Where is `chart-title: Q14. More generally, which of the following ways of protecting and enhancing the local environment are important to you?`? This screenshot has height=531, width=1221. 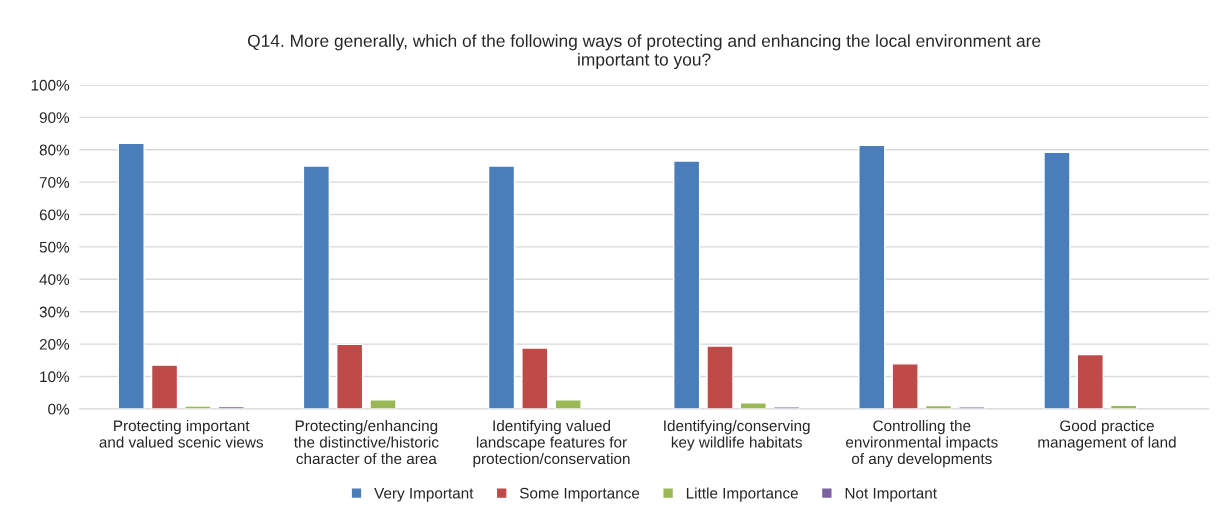
chart-title: Q14. More generally, which of the following ways of protecting and enhancing the local environment are important to you? is located at coordinates (644, 52).